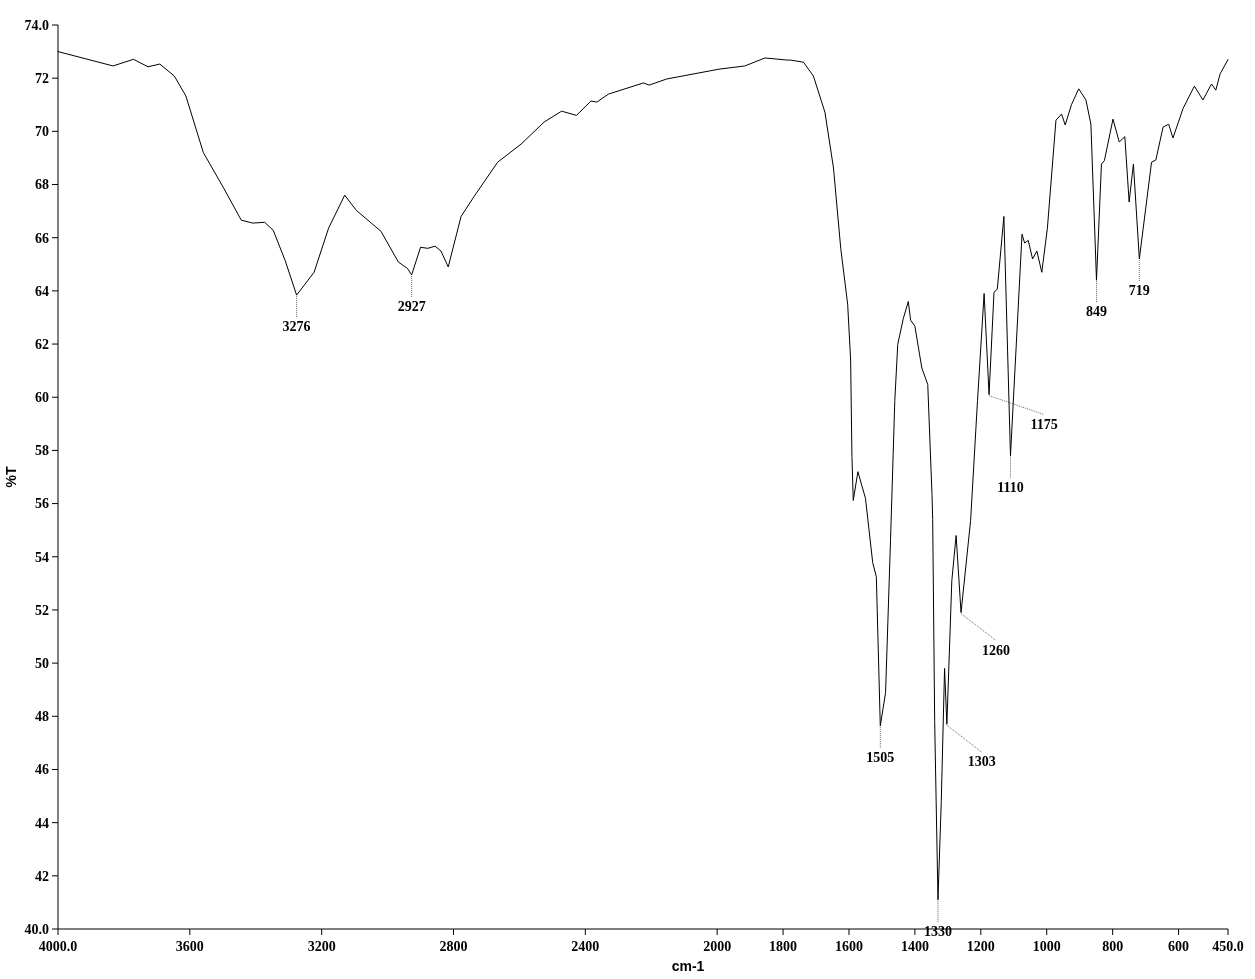 This screenshot has width=1255, height=979. What do you see at coordinates (937, 931) in the screenshot?
I see `annotation: 1330` at bounding box center [937, 931].